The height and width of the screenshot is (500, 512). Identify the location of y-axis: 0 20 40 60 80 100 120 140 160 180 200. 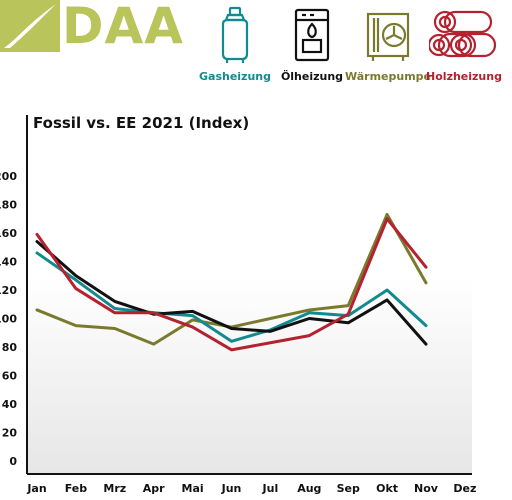
(14, 294).